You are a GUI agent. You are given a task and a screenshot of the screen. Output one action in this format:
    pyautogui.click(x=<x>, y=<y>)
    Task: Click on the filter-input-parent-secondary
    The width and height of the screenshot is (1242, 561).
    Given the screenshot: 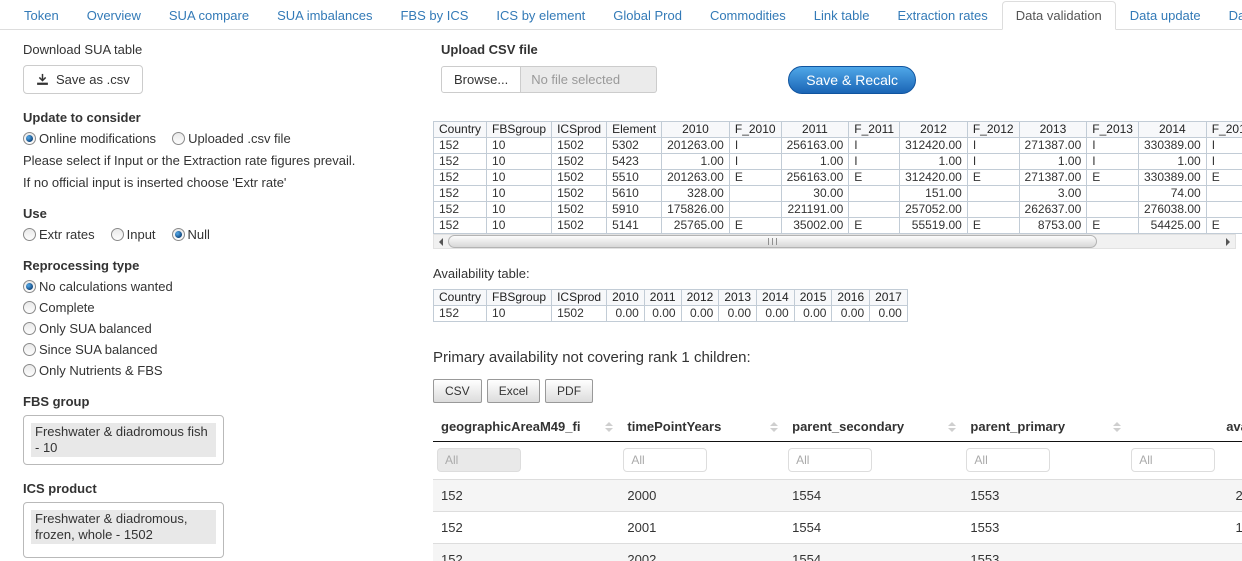 What is the action you would take?
    pyautogui.click(x=830, y=460)
    